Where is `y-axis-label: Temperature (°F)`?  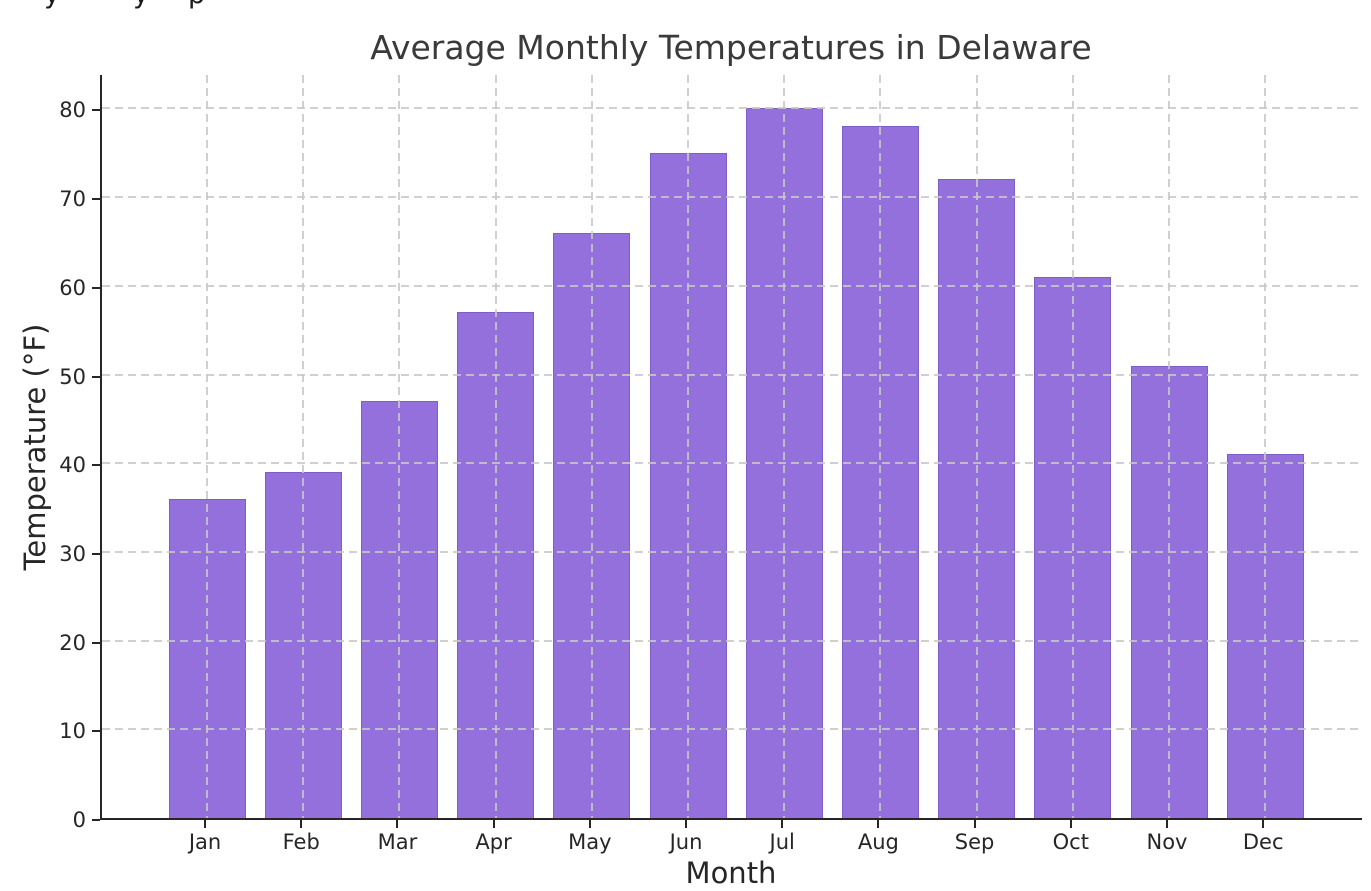
y-axis-label: Temperature (°F) is located at coordinates (35, 447).